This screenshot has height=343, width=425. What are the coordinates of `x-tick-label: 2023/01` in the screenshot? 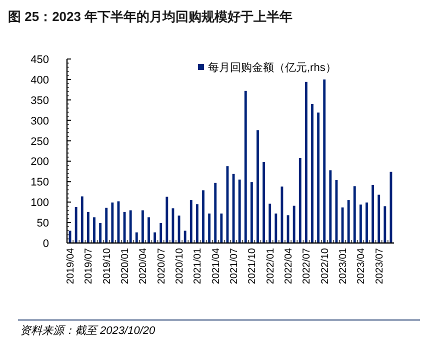 It's located at (344, 266).